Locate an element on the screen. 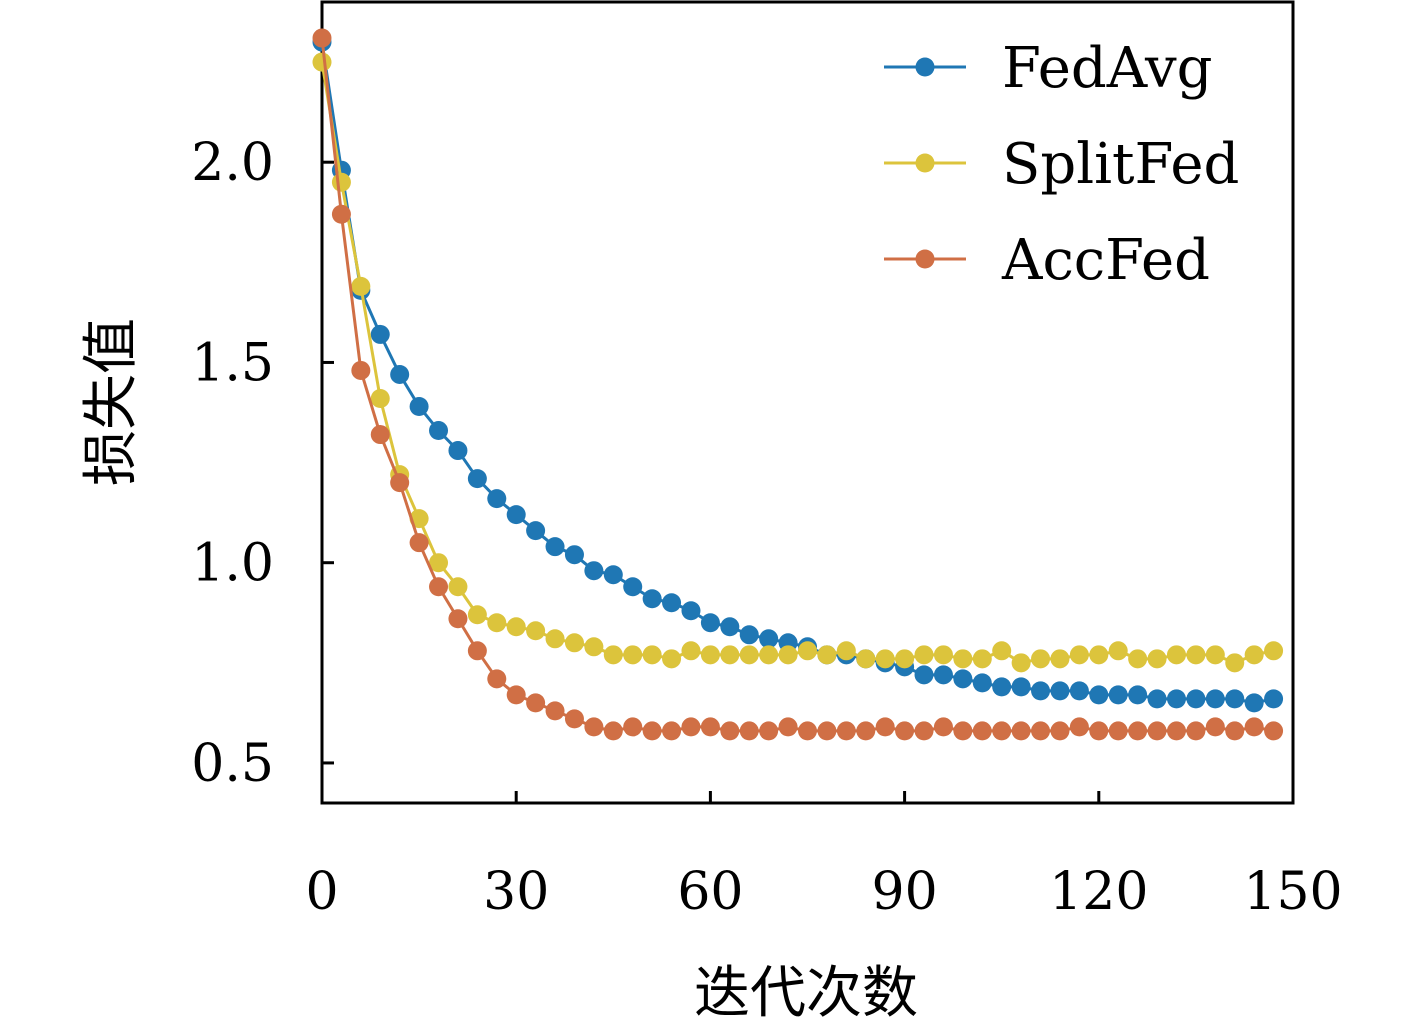 This screenshot has height=1023, width=1417. legend-label: SplitFed is located at coordinates (1120, 164).